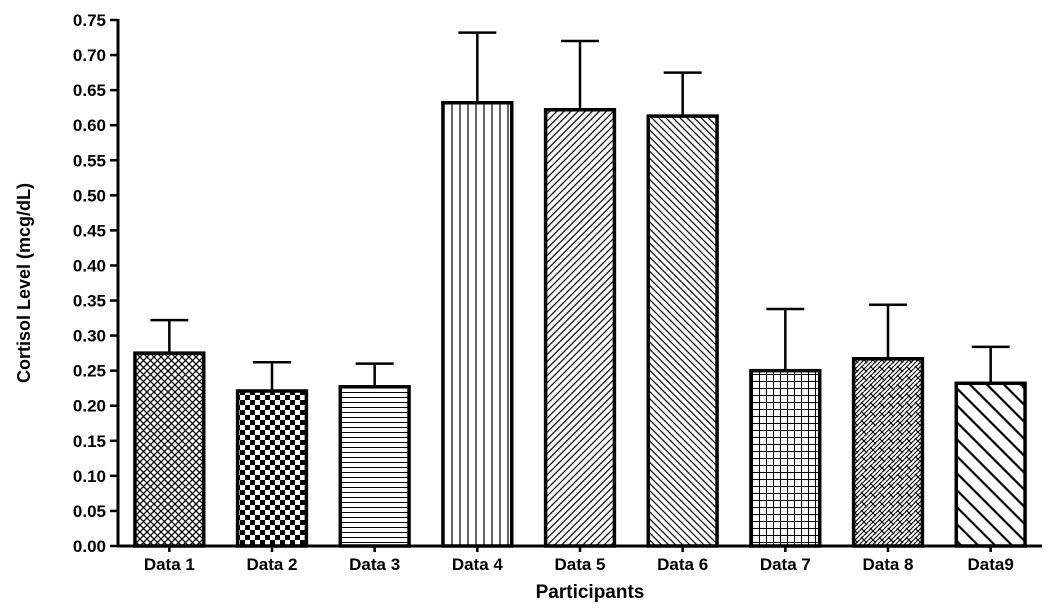 The image size is (1050, 610). What do you see at coordinates (24, 283) in the screenshot?
I see `y-axis-title: Cortisol Level (mcg/dL)` at bounding box center [24, 283].